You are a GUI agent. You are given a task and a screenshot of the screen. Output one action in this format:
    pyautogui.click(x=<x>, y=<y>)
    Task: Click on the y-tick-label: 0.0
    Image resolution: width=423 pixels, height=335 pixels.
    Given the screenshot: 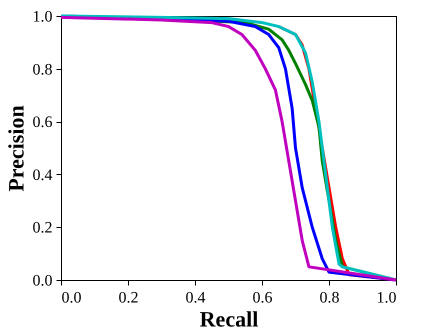 What is the action you would take?
    pyautogui.click(x=42, y=281)
    